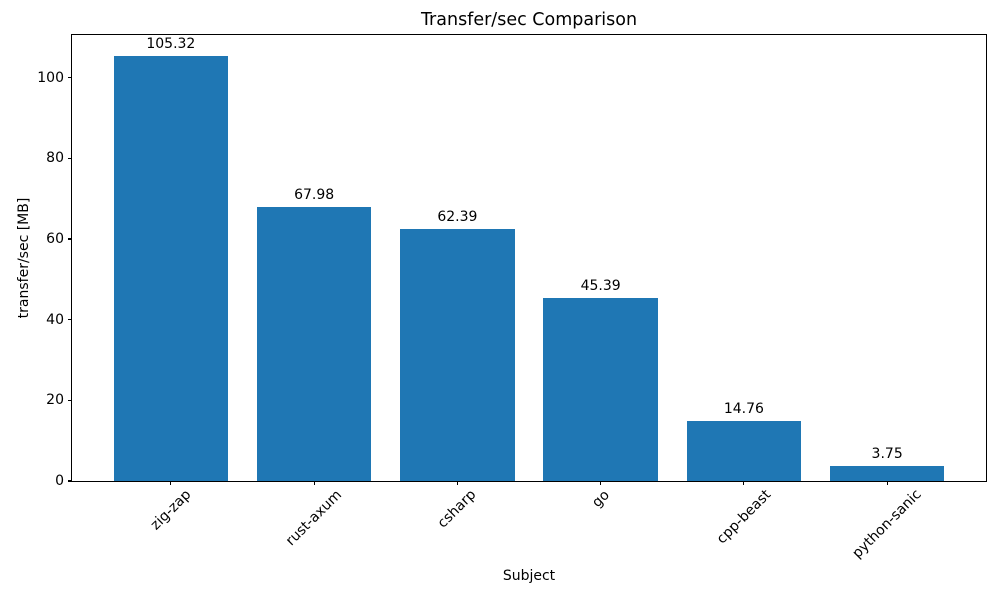 This screenshot has height=600, width=1000. Describe the element at coordinates (55, 239) in the screenshot. I see `y-tick-label: 60` at that location.